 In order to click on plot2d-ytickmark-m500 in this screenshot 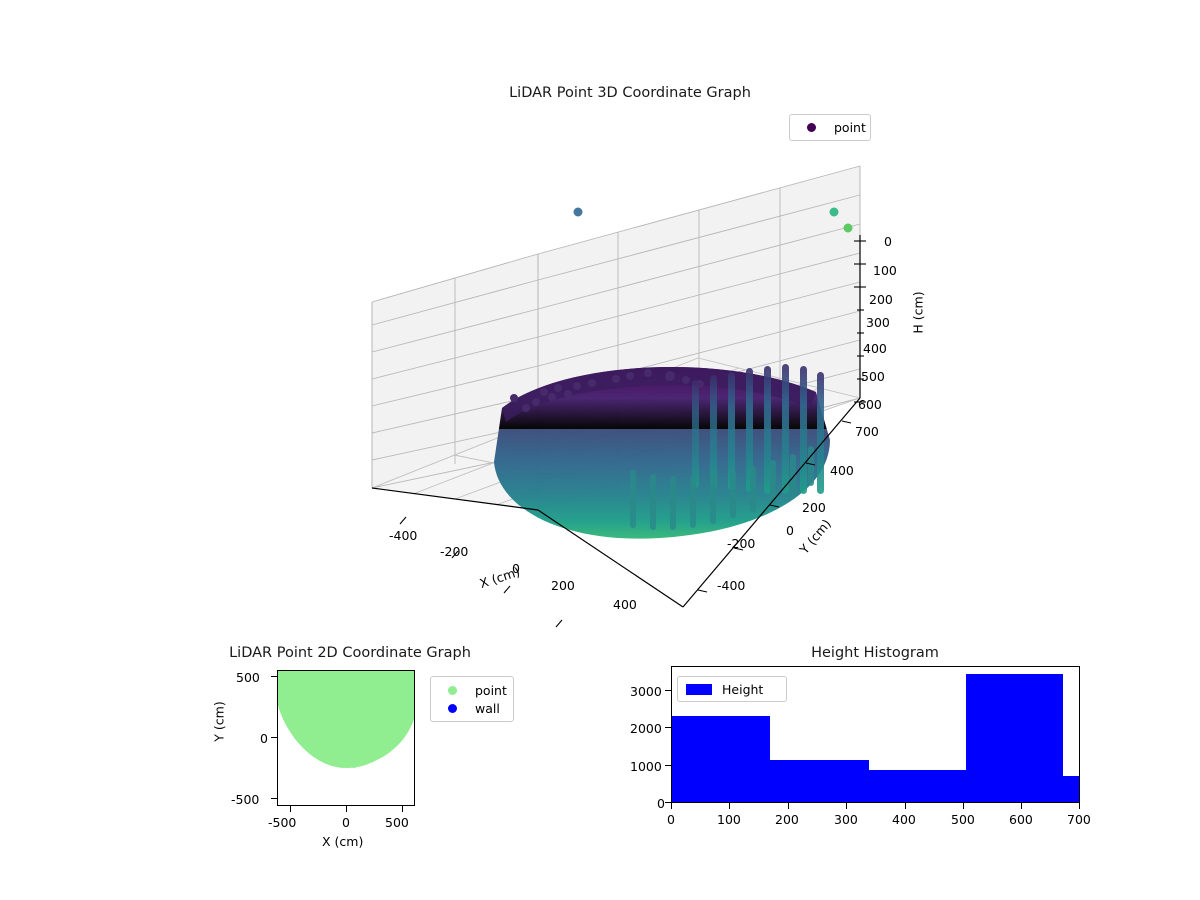, I will do `click(274, 799)`.